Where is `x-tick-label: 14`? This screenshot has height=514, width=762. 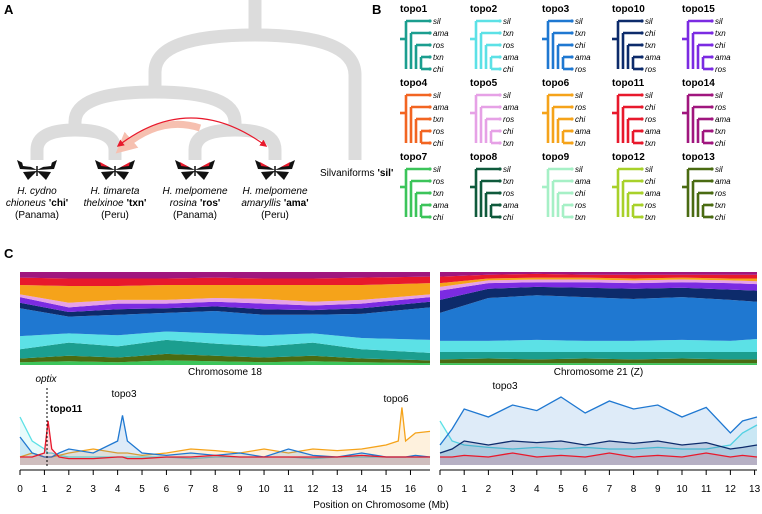 x-tick-label: 14 is located at coordinates (362, 489).